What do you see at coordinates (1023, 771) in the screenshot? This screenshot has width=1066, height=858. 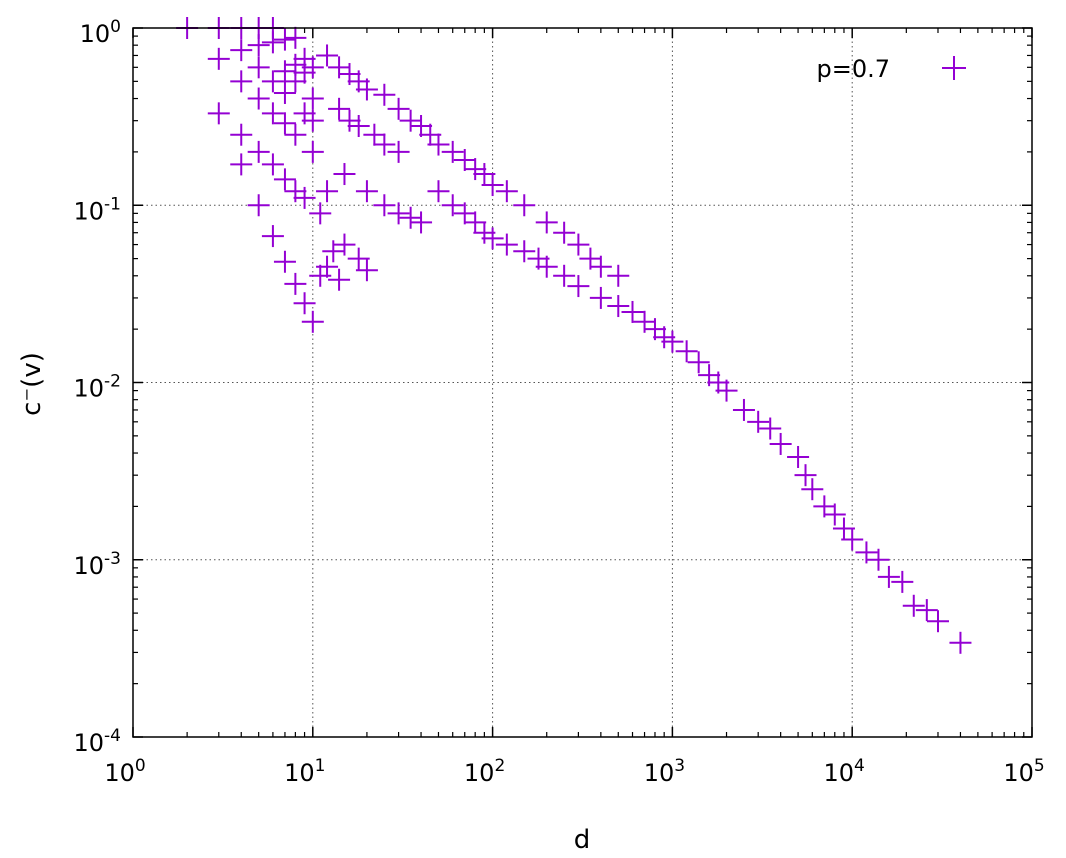 I see `x-tick-label: 105` at bounding box center [1023, 771].